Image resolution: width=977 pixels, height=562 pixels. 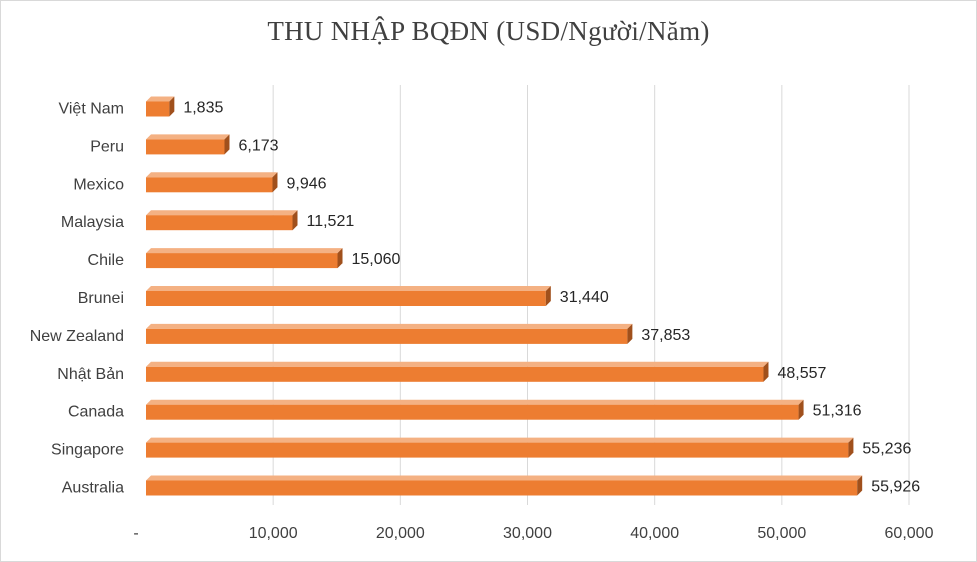 What do you see at coordinates (90, 374) in the screenshot?
I see `category-label: Nhật Bản` at bounding box center [90, 374].